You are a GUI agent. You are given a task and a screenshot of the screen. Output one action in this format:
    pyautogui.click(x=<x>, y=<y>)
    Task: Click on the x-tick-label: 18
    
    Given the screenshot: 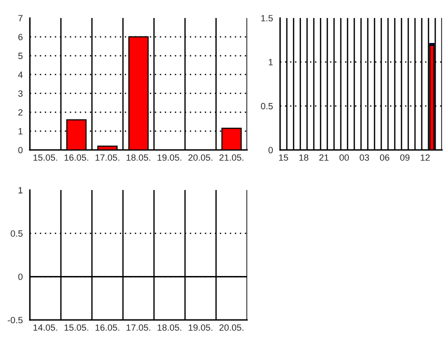 What is the action you would take?
    pyautogui.click(x=303, y=157)
    